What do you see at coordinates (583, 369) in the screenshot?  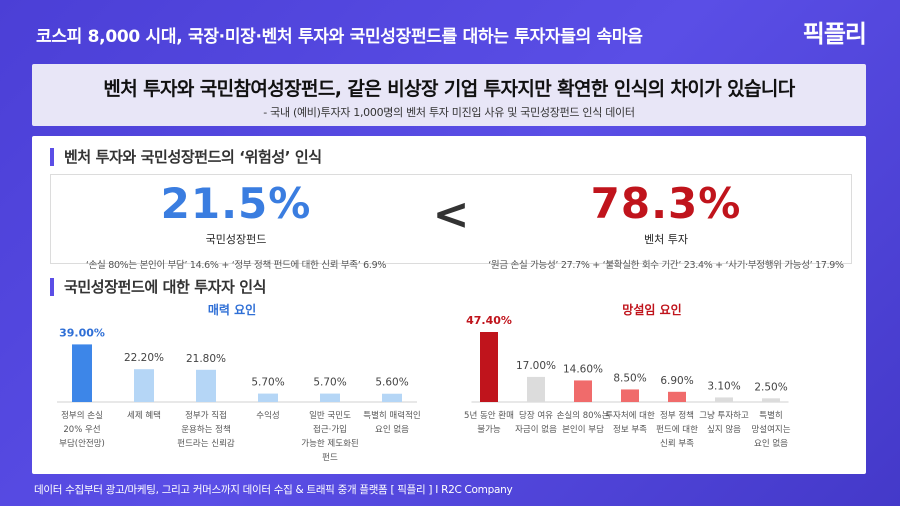 I see `chart-1-value-label-2: 14.60%` at bounding box center [583, 369].